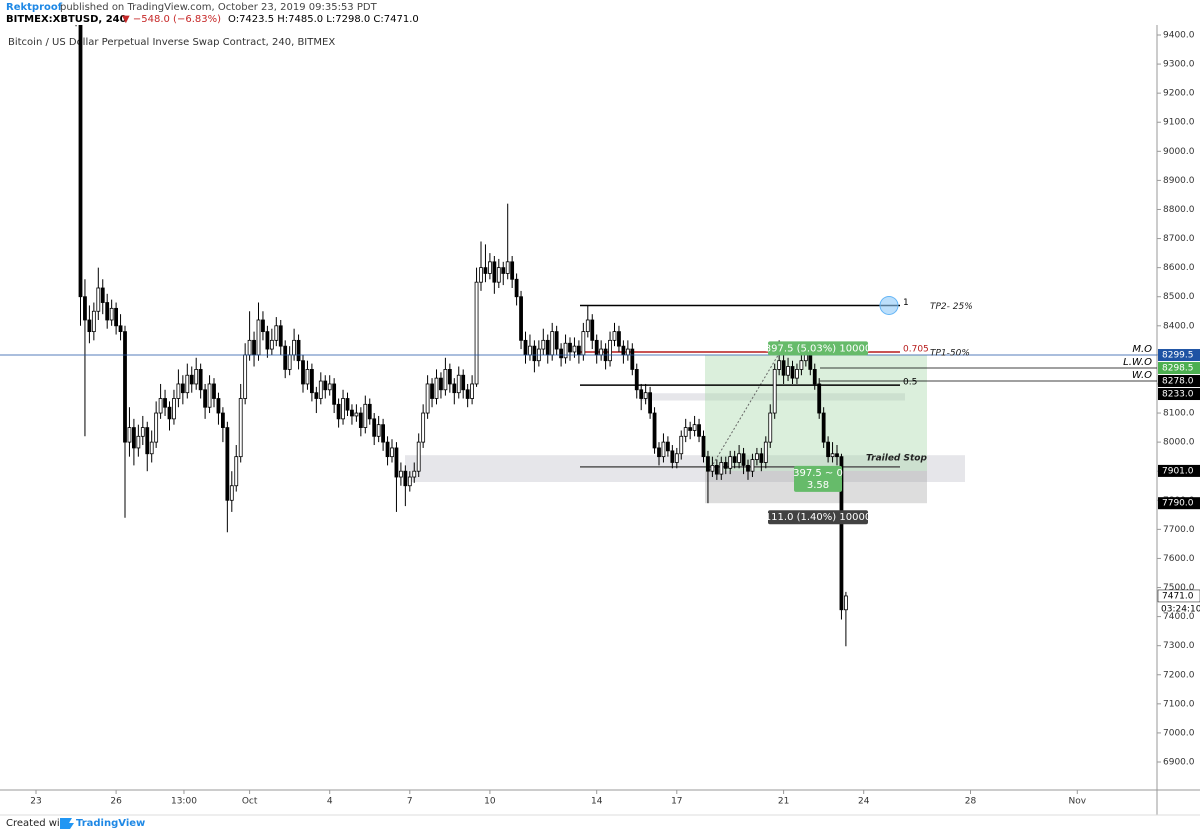 Image resolution: width=1200 pixels, height=834 pixels. What do you see at coordinates (410, 802) in the screenshot?
I see `x-tick-label: 7` at bounding box center [410, 802].